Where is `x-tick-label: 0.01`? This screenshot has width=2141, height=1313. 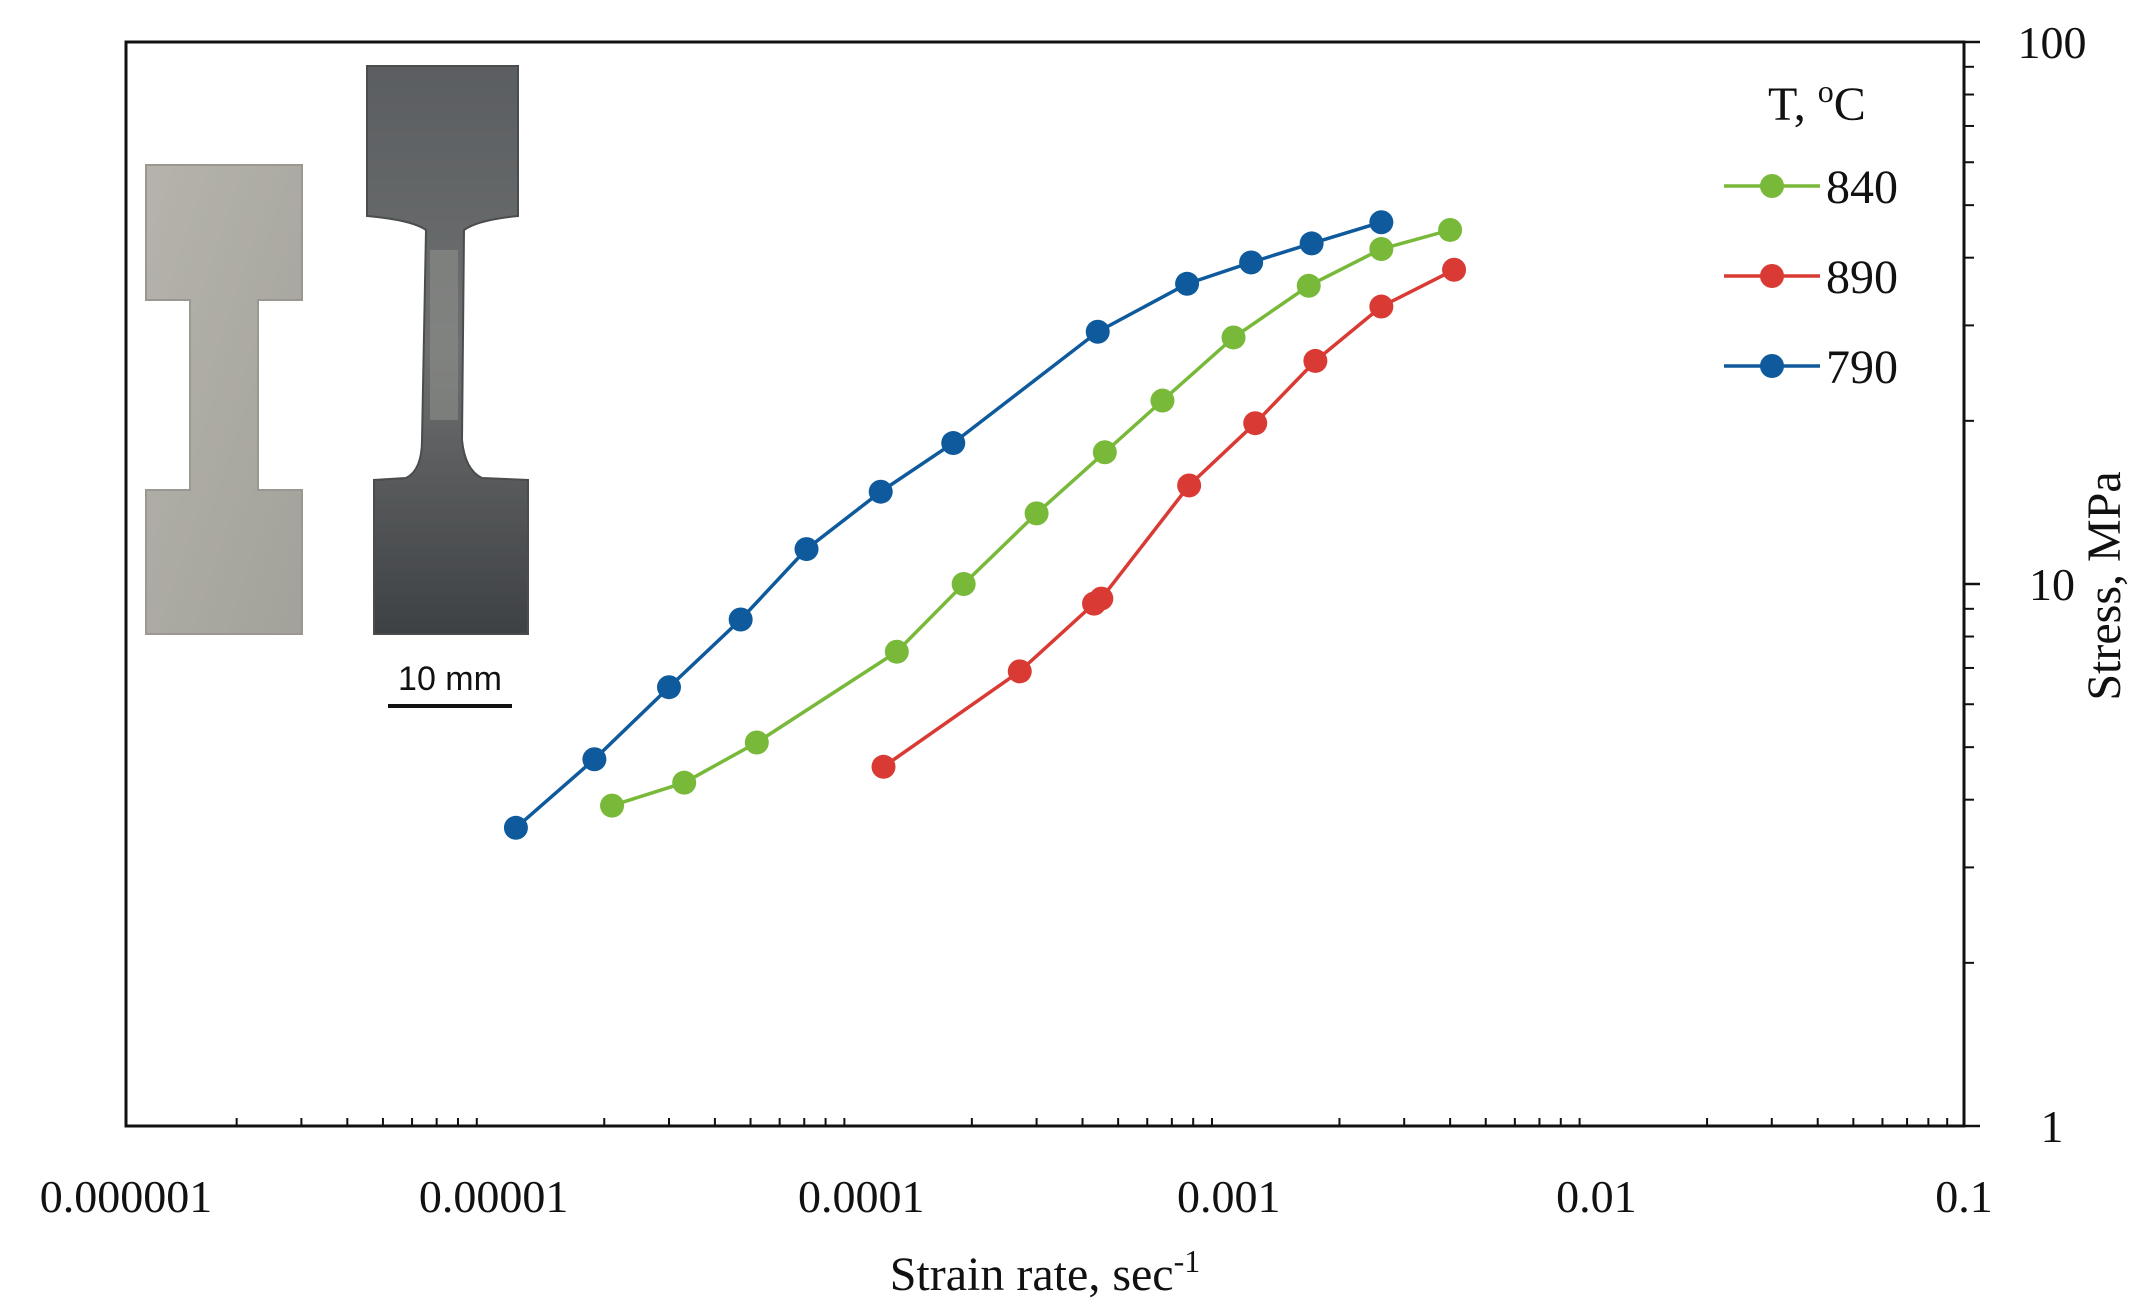 x-tick-label: 0.01 is located at coordinates (1596, 1196).